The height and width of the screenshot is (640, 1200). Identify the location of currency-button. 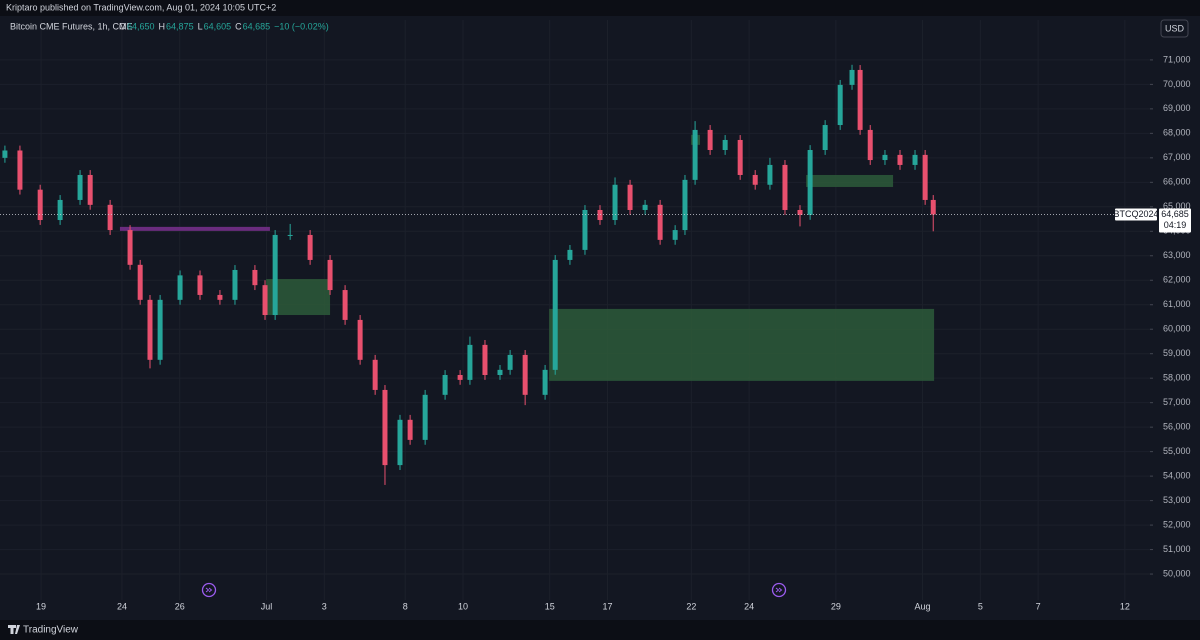
(1174, 28).